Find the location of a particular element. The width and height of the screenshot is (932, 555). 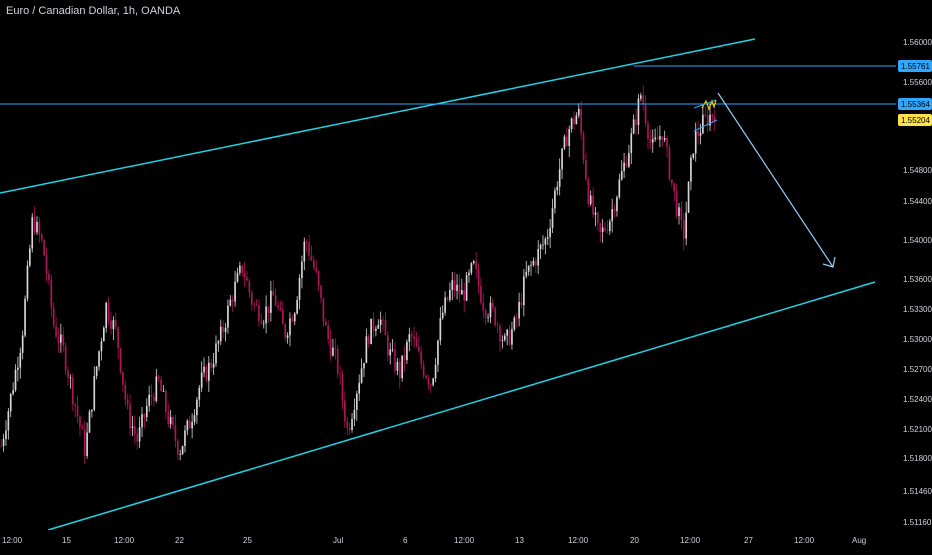

triangle-pattern is located at coordinates (705, 115).